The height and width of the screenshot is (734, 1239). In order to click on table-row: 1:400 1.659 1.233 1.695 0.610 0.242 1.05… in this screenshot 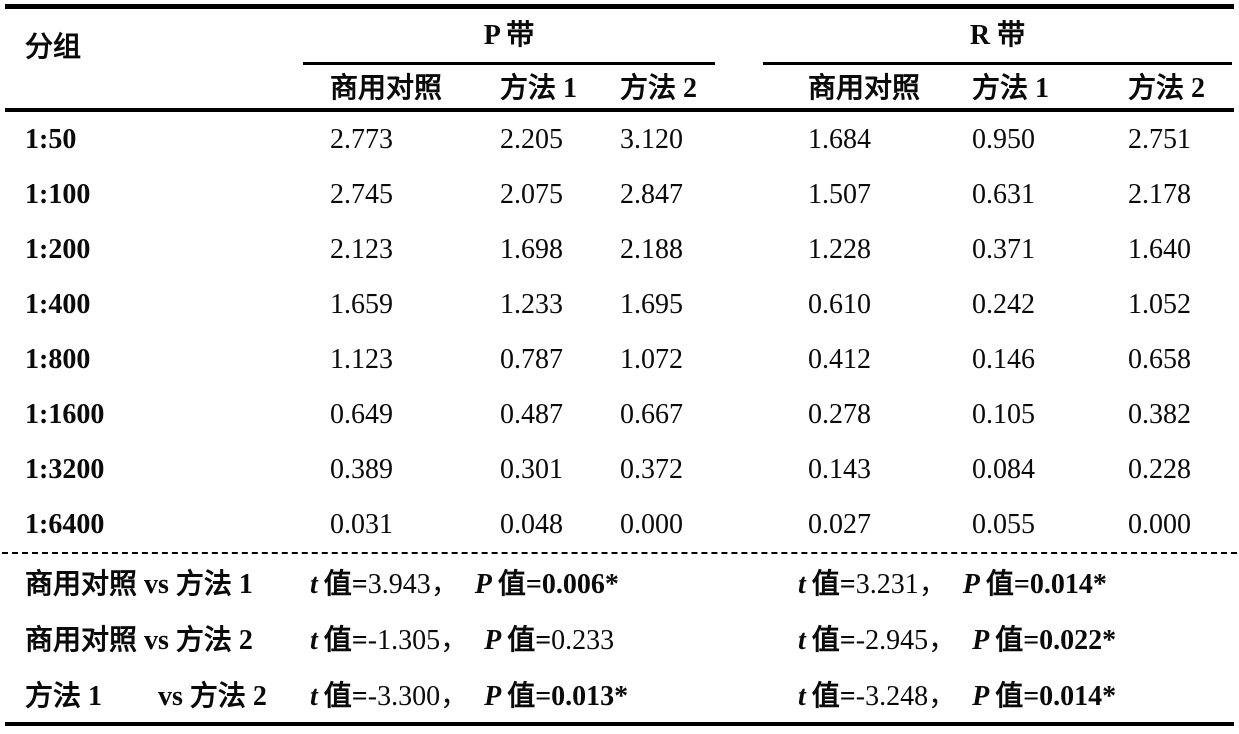, I will do `click(619, 304)`.